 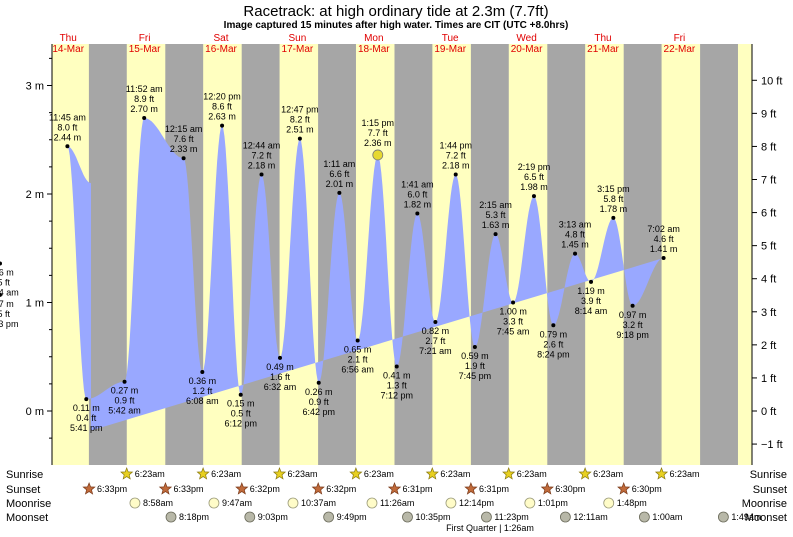 I want to click on tide-label: 12:15 am, so click(x=184, y=129).